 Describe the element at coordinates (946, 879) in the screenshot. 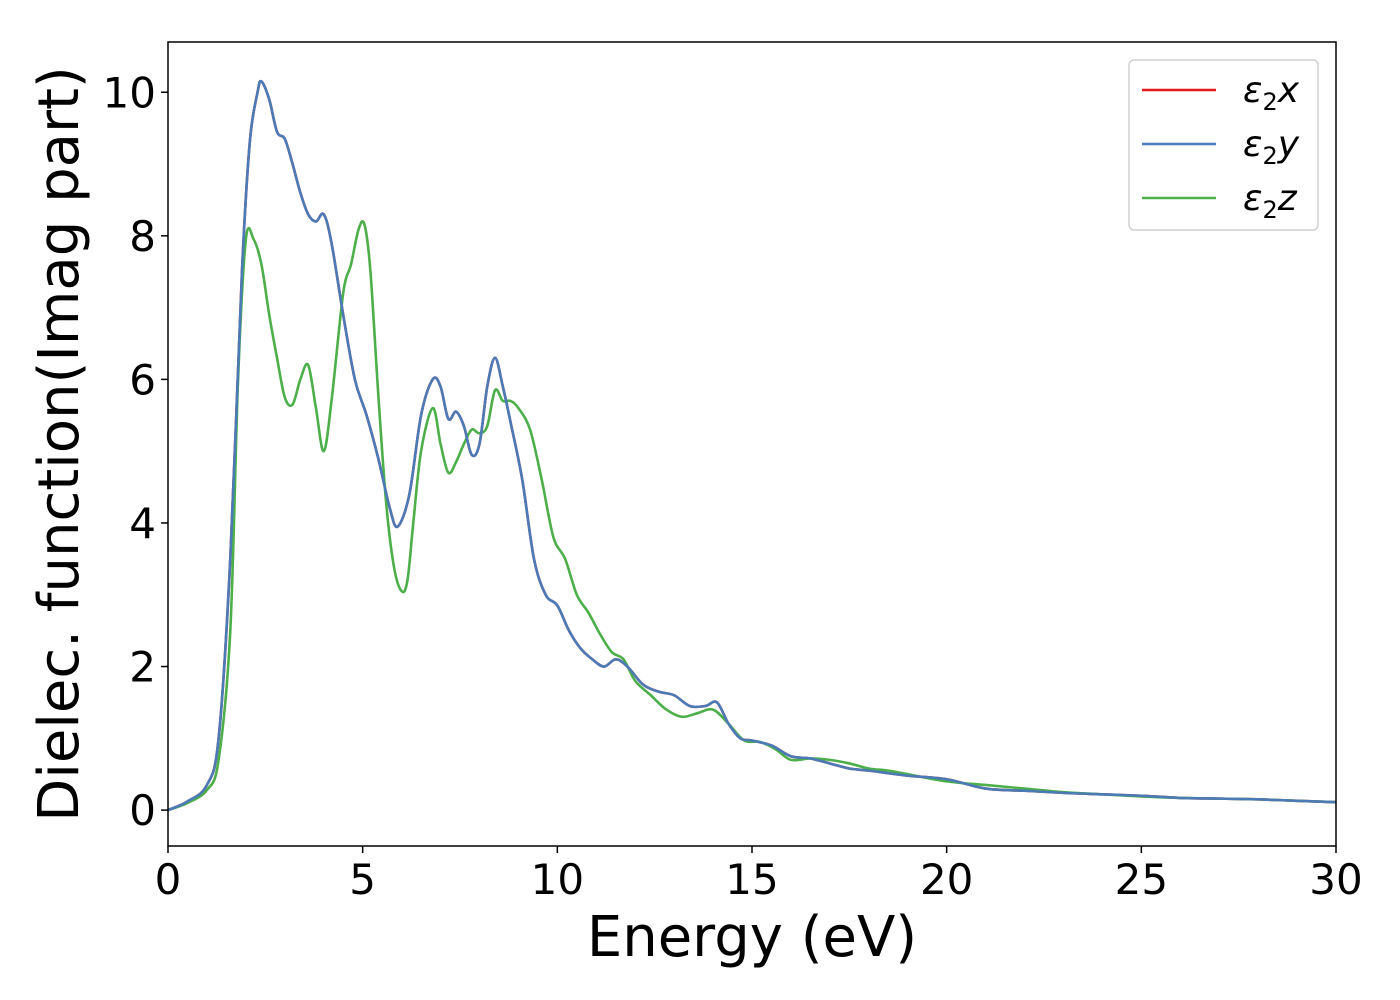

I see `x-tick-label: 20` at that location.